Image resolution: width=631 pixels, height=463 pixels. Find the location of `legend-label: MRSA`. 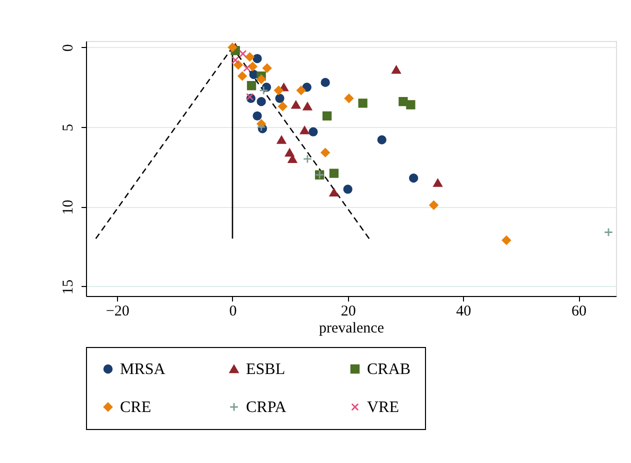

legend-label: MRSA is located at coordinates (143, 369).